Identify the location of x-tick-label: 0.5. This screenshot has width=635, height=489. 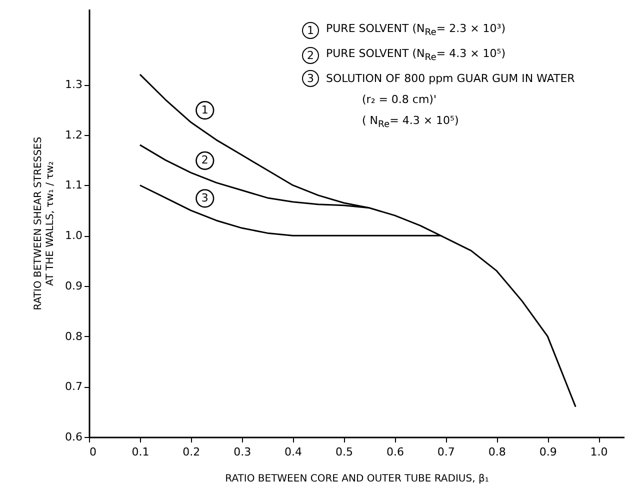
(345, 452).